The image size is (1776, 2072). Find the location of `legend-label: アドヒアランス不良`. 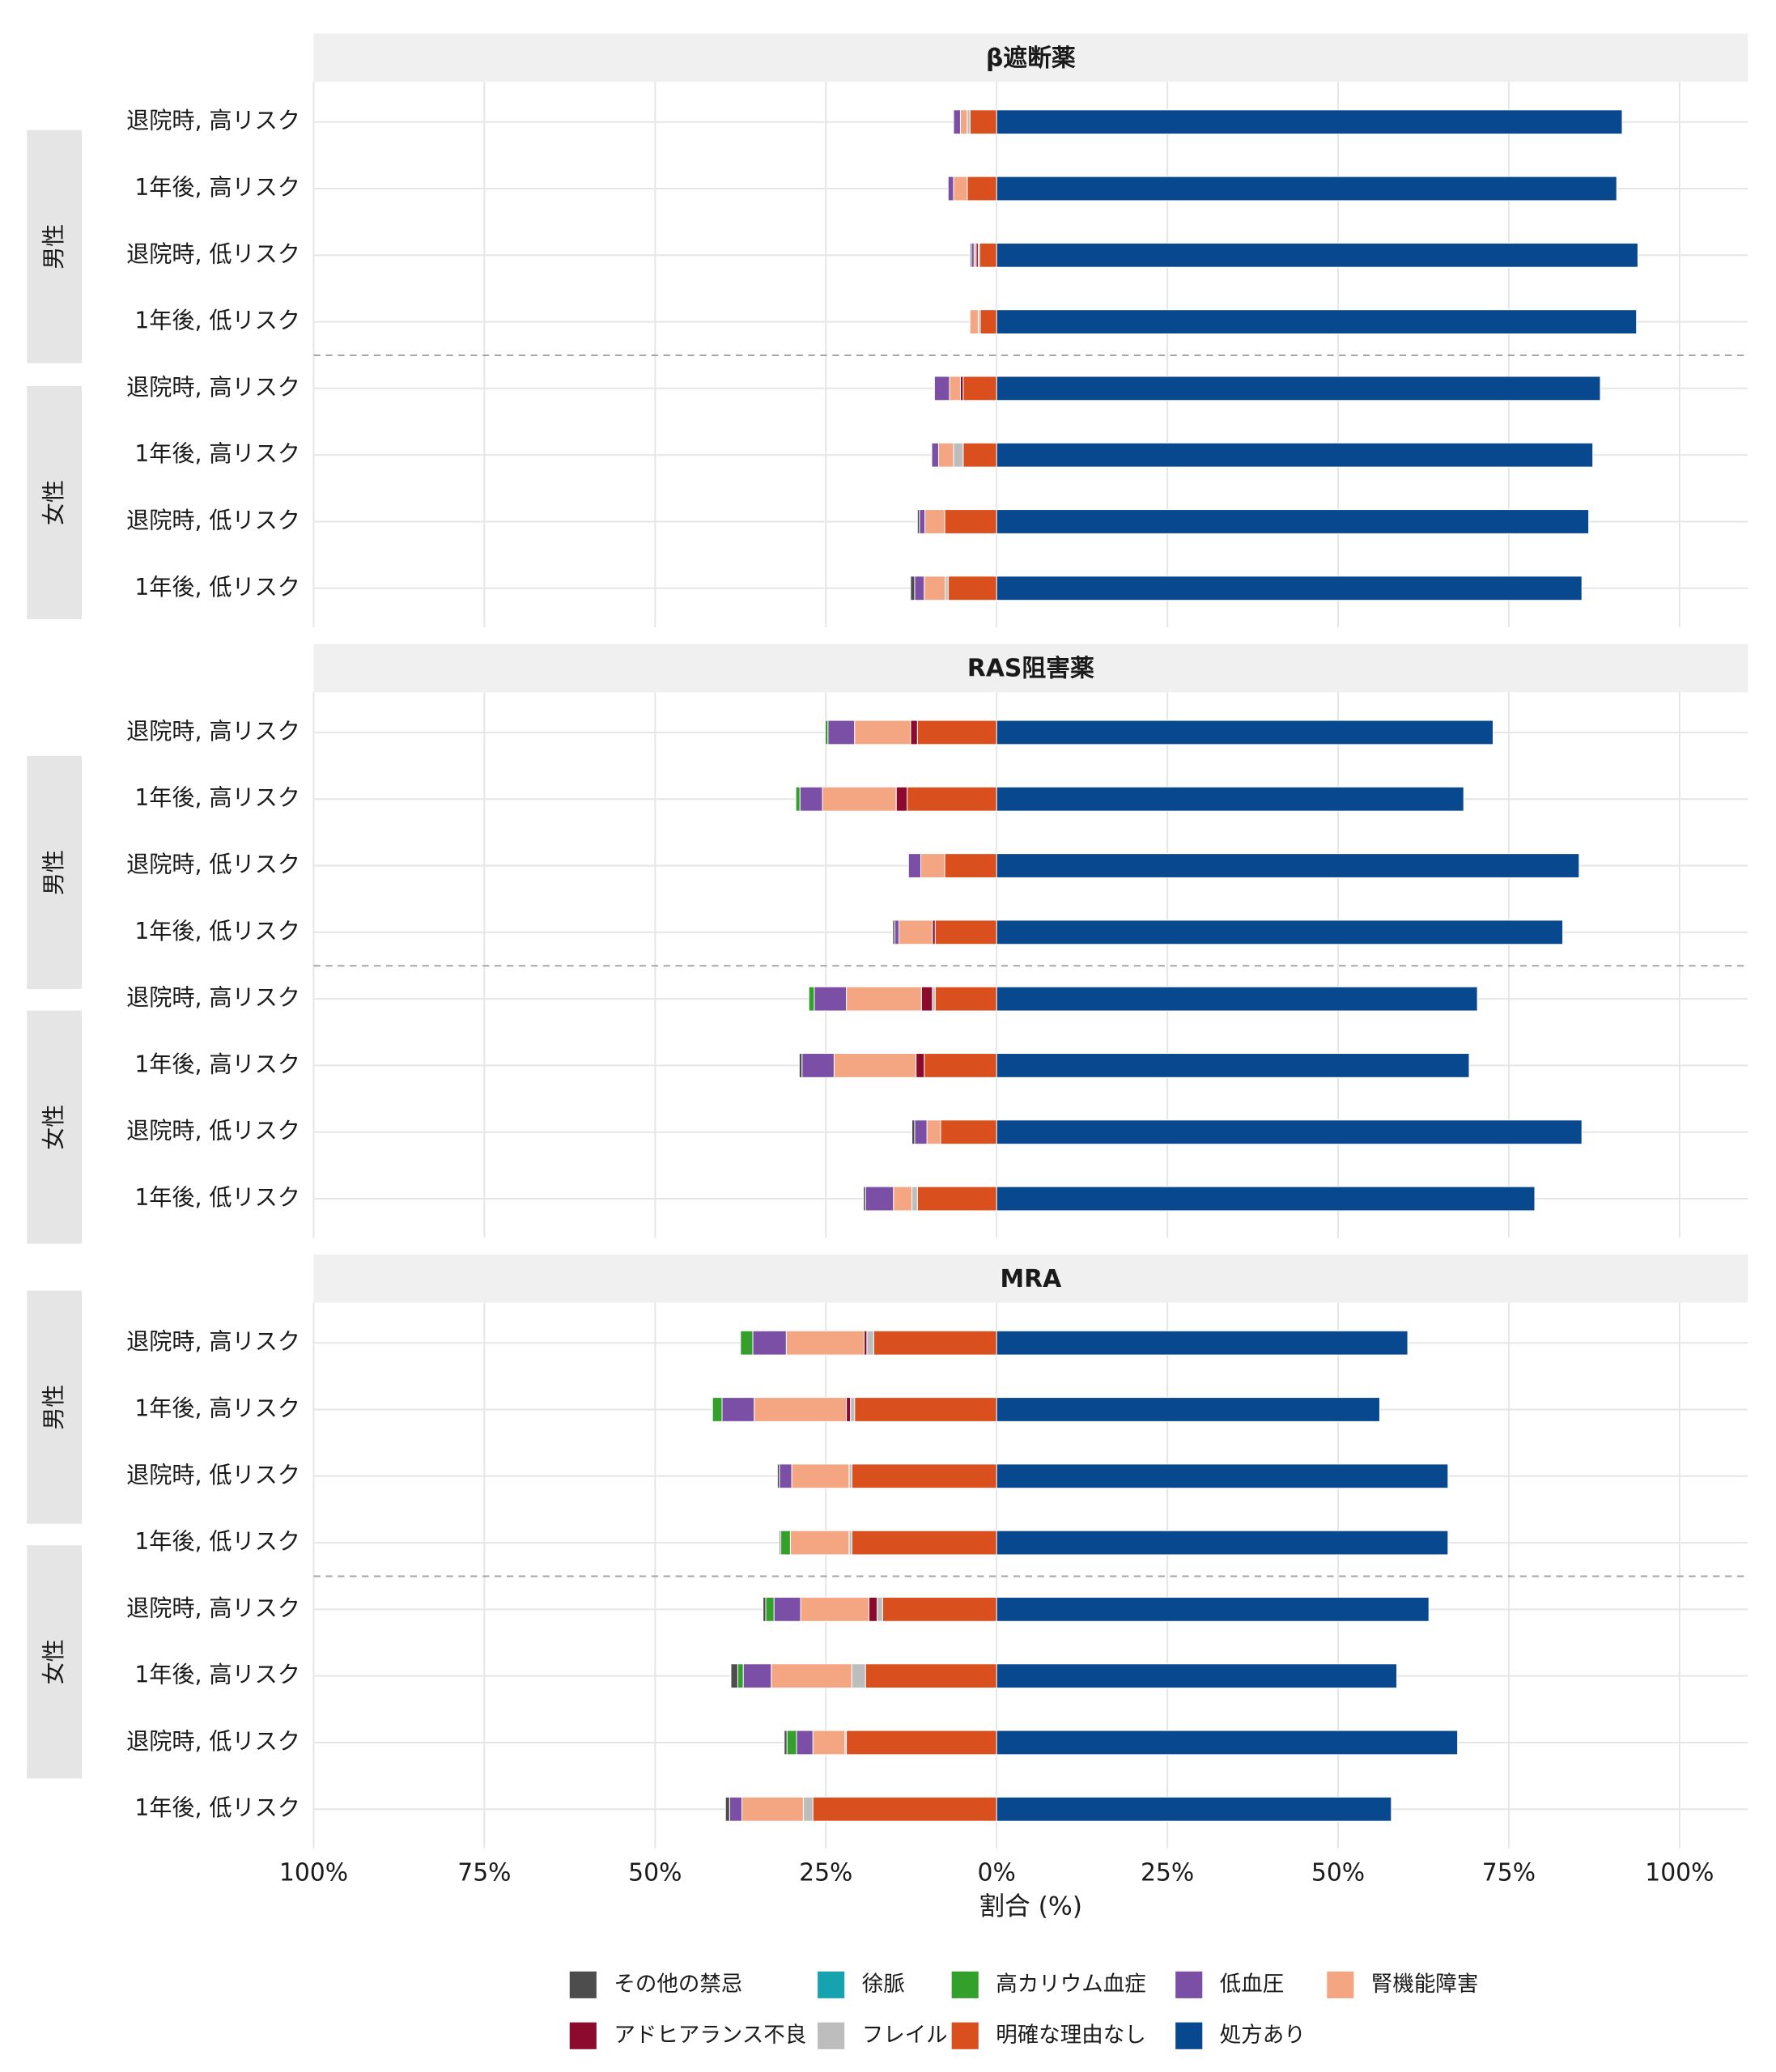

legend-label: アドヒアランス不良 is located at coordinates (710, 2035).